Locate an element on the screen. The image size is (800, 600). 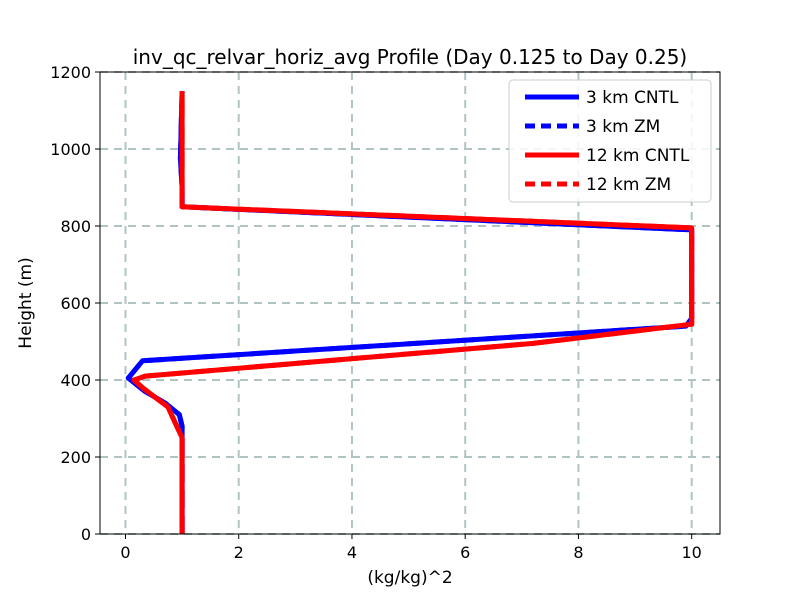
y-tick-label: 800 is located at coordinates (75, 226).